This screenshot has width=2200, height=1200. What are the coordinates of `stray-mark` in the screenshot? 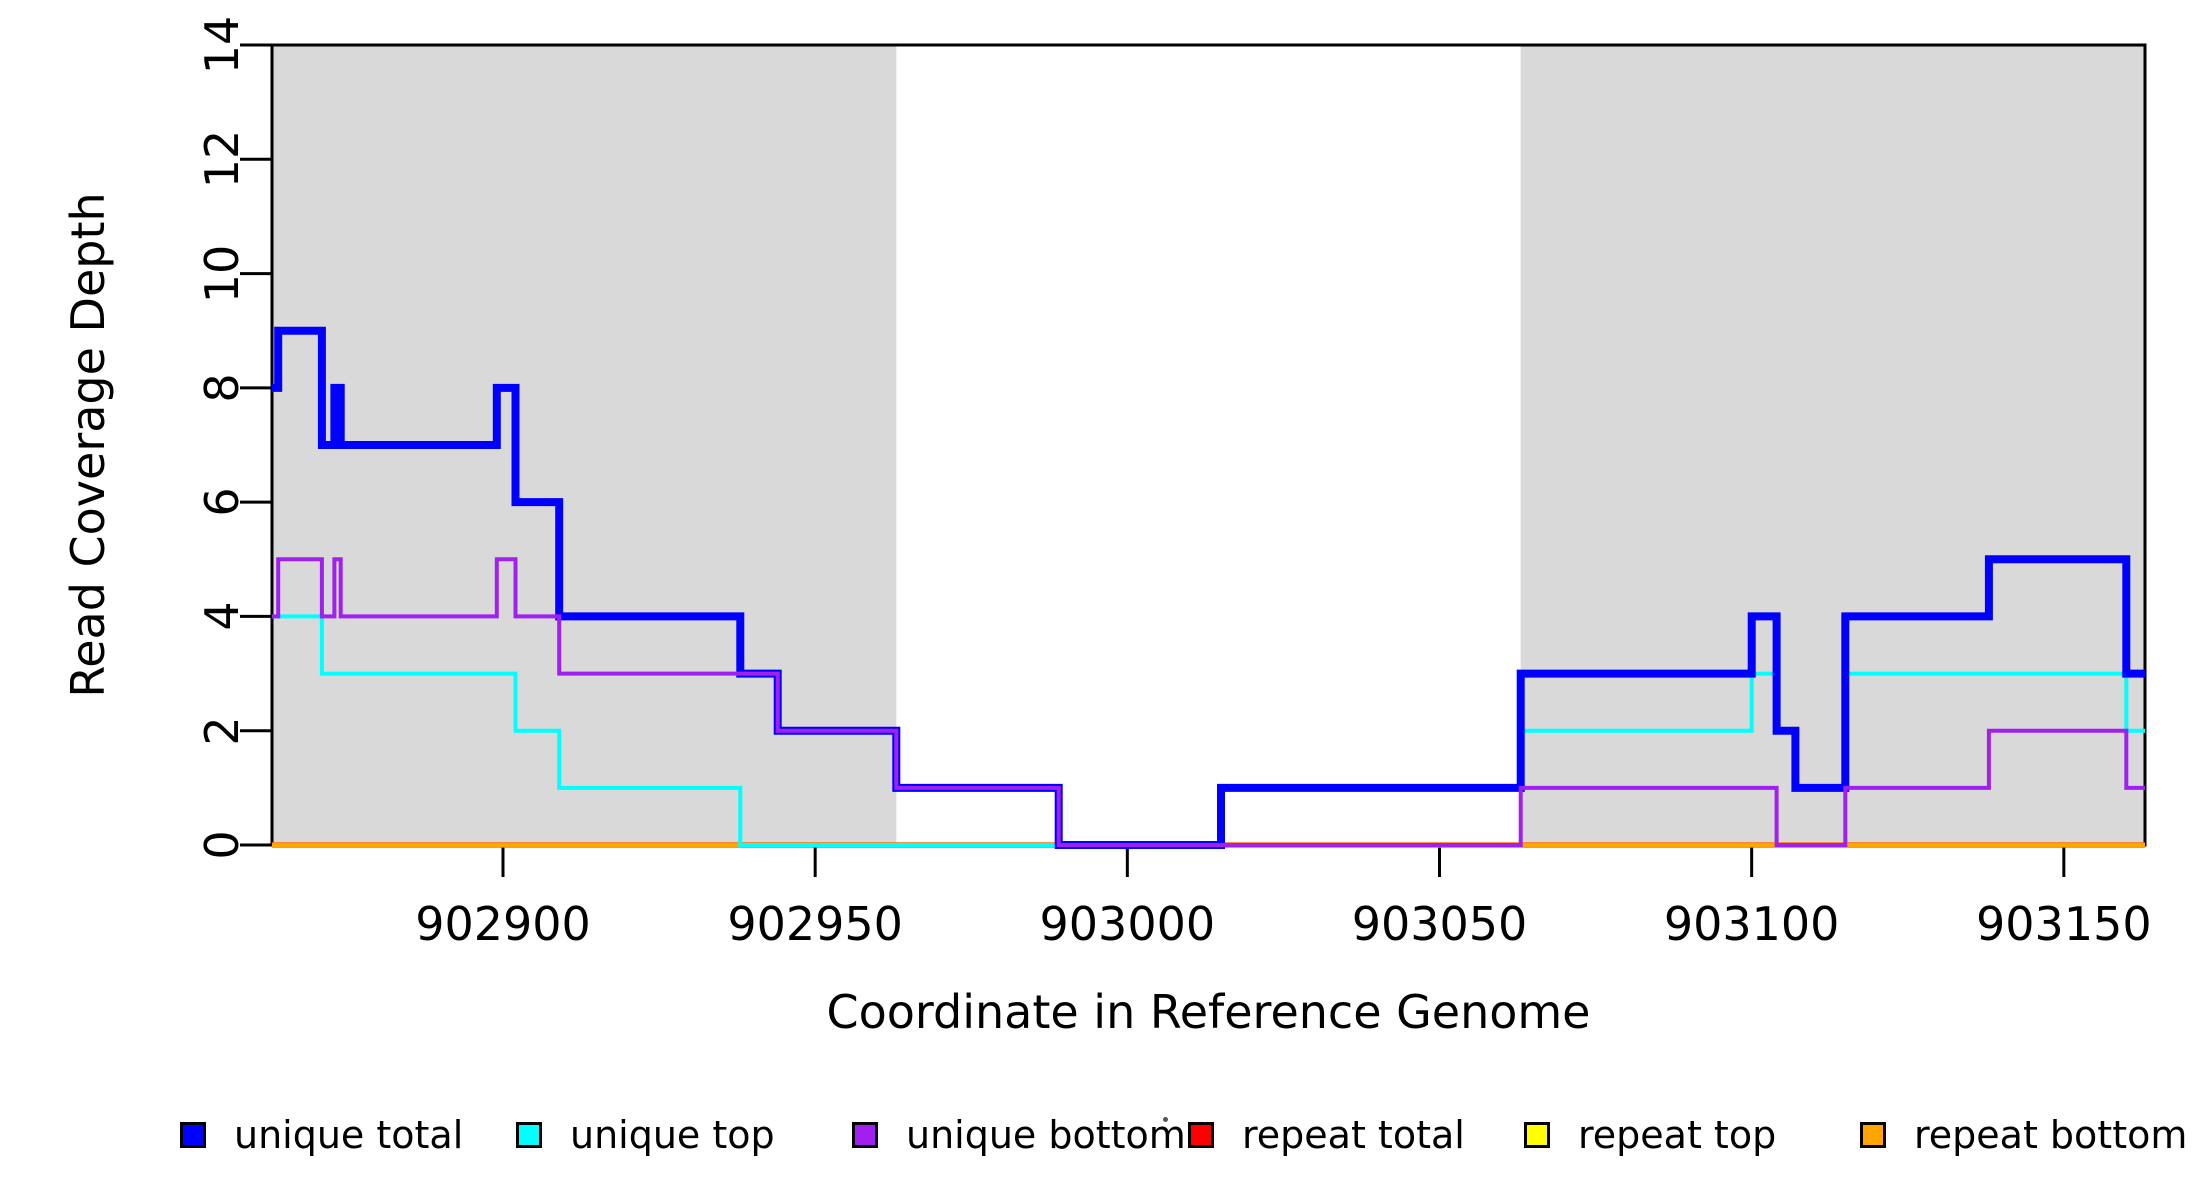 It's located at (1165, 1119).